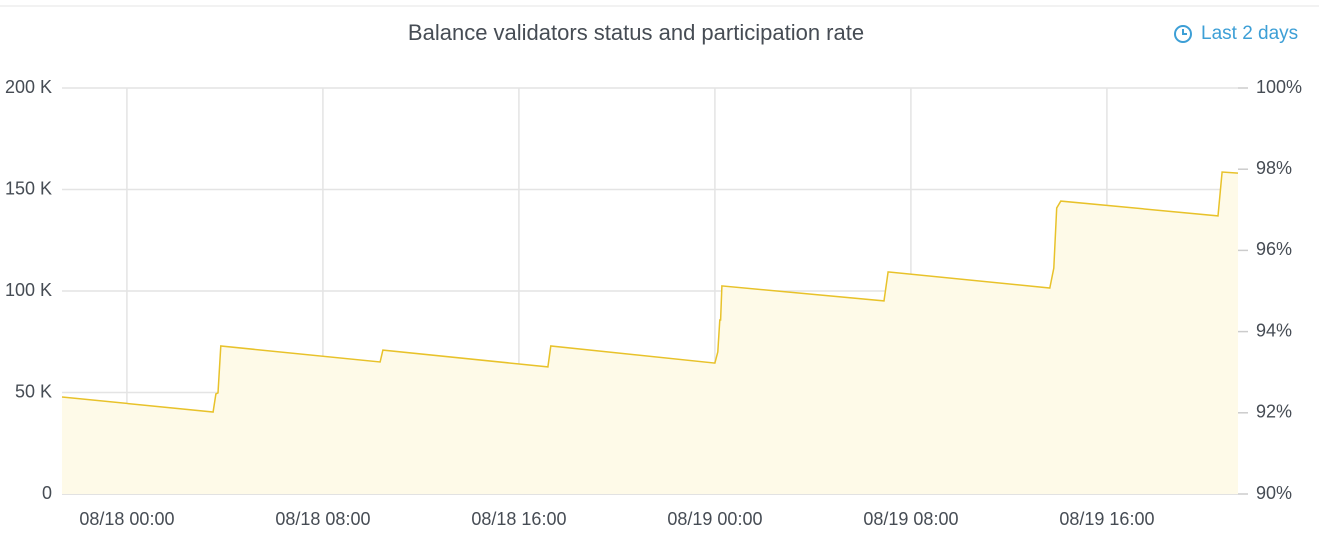 The image size is (1319, 549). Describe the element at coordinates (1274, 168) in the screenshot. I see `y2-tick-label: 98%` at that location.